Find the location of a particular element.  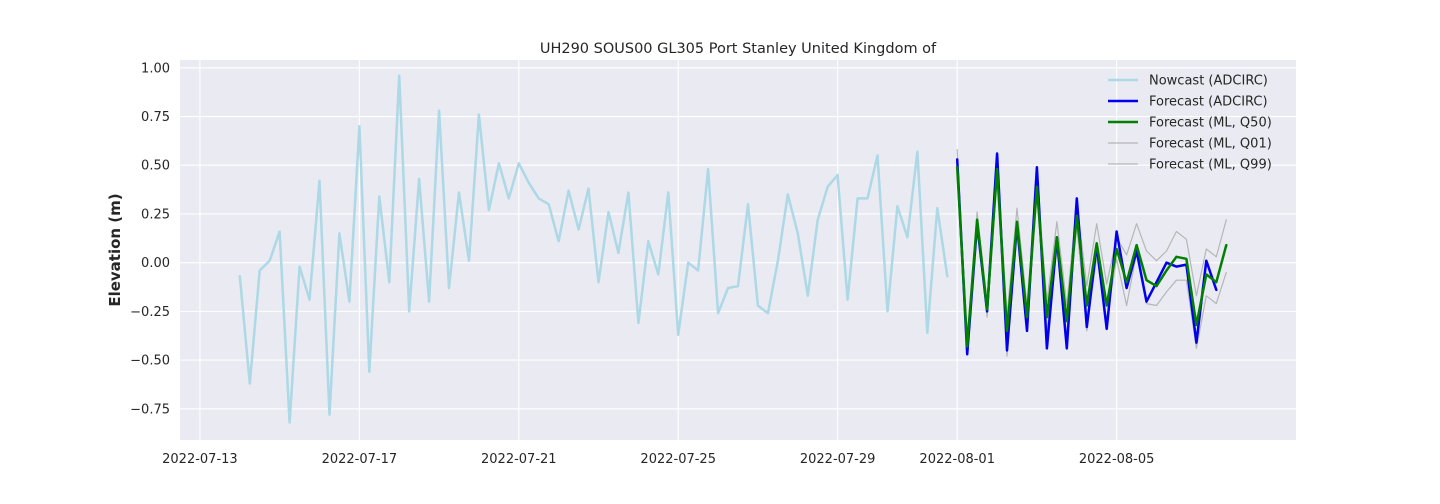

y-tick-labels: 1.00 0.75 0.50 0.25 0.00 −0.25 −0.50 −0.75 is located at coordinates (150, 239).